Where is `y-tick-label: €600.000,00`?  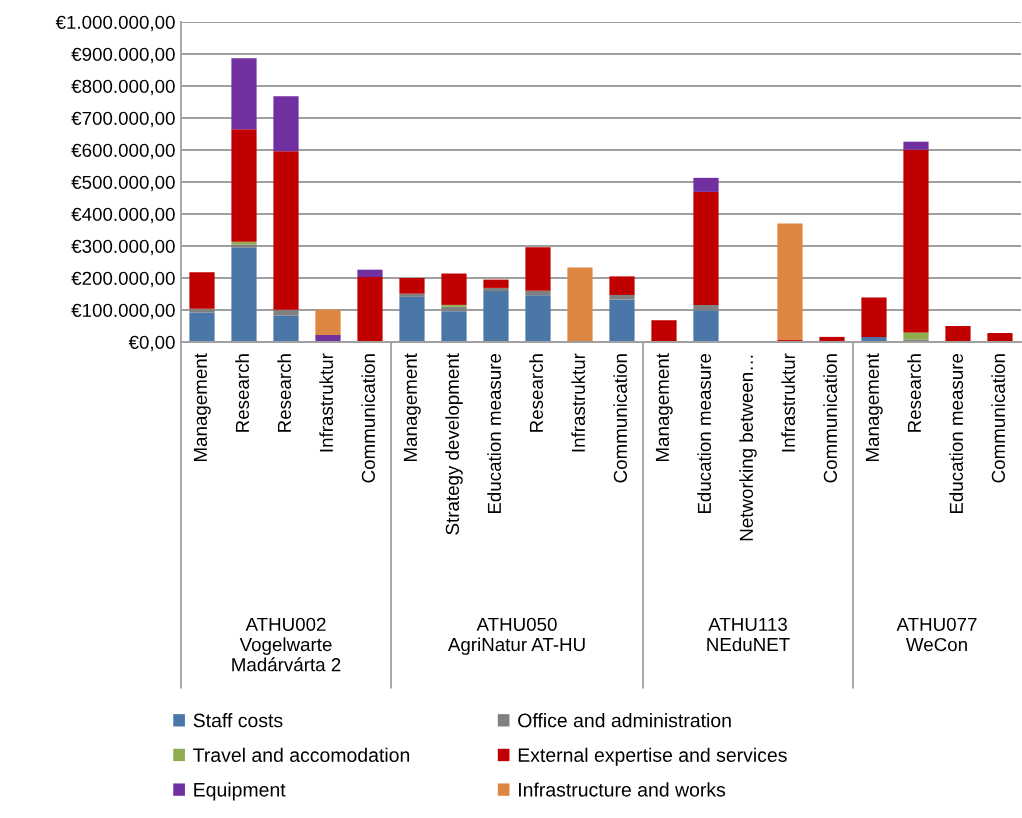
y-tick-label: €600.000,00 is located at coordinates (123, 151).